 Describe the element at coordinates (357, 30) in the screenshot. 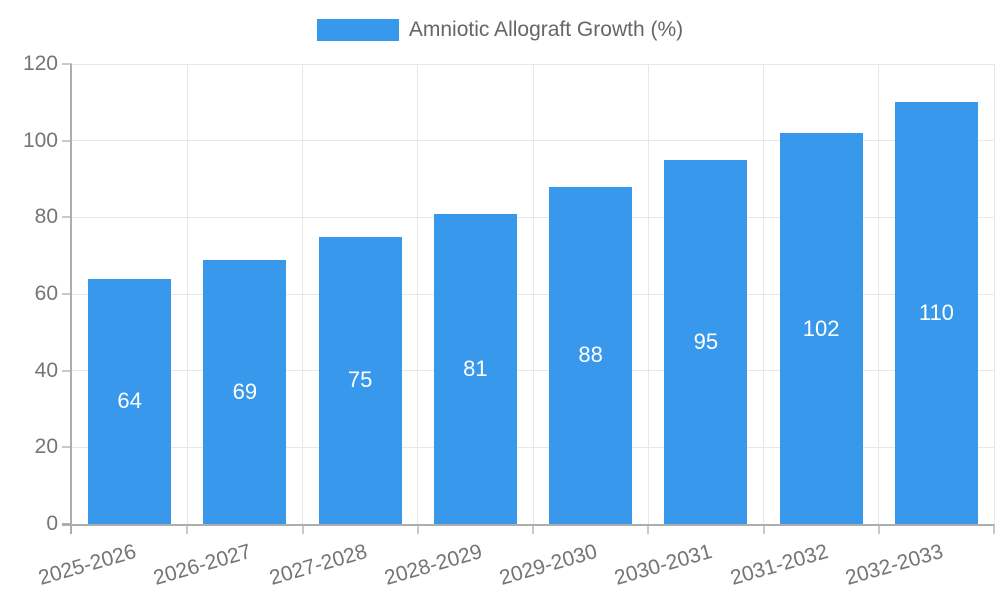

I see `legend-swatch-icon` at that location.